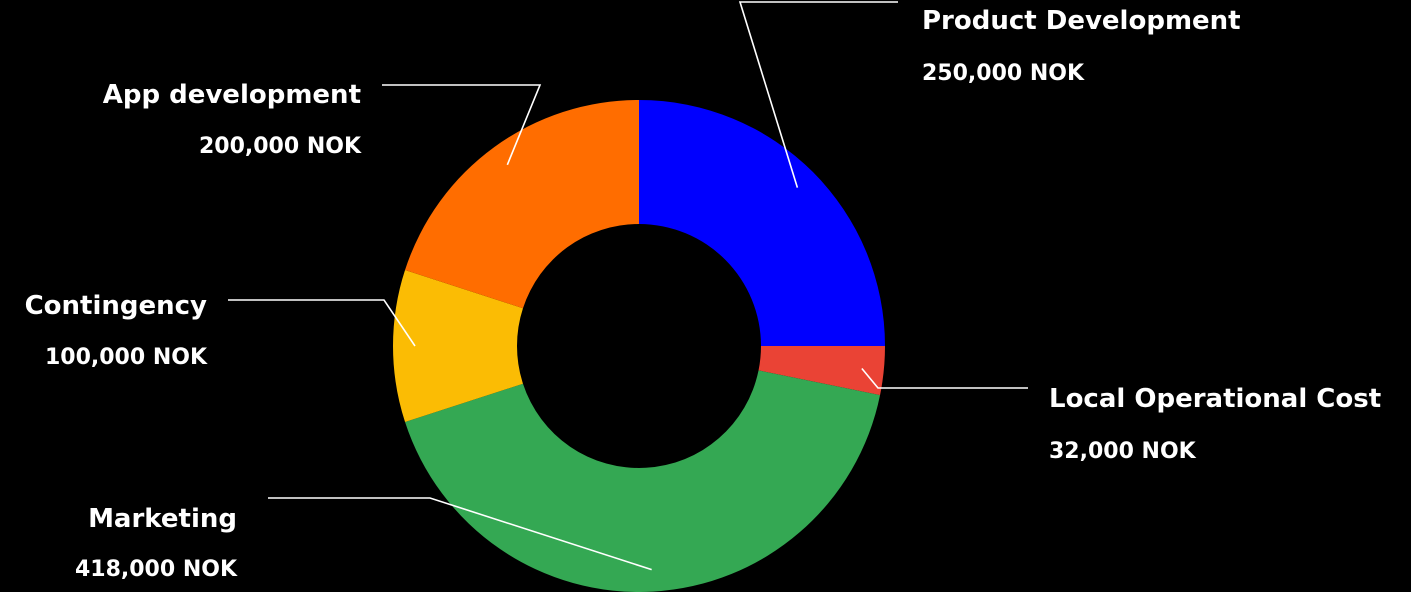 The image size is (1411, 592). What do you see at coordinates (1003, 73) in the screenshot?
I see `value-product-development: 250,000 NOK` at bounding box center [1003, 73].